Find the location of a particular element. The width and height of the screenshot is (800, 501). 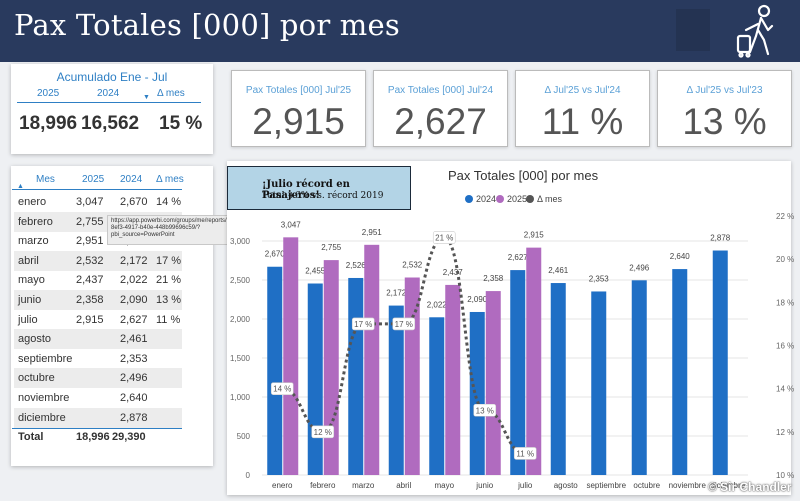

x-tick-label: septiembre is located at coordinates (606, 485).